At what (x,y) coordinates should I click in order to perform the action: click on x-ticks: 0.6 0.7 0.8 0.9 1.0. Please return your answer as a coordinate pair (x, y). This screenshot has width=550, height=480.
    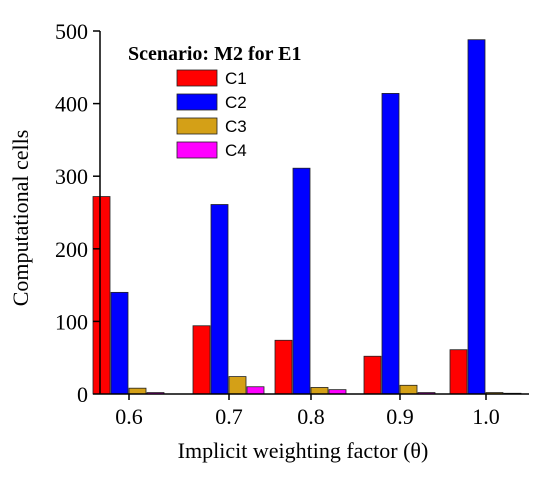
    Looking at the image, I should click on (307, 411).